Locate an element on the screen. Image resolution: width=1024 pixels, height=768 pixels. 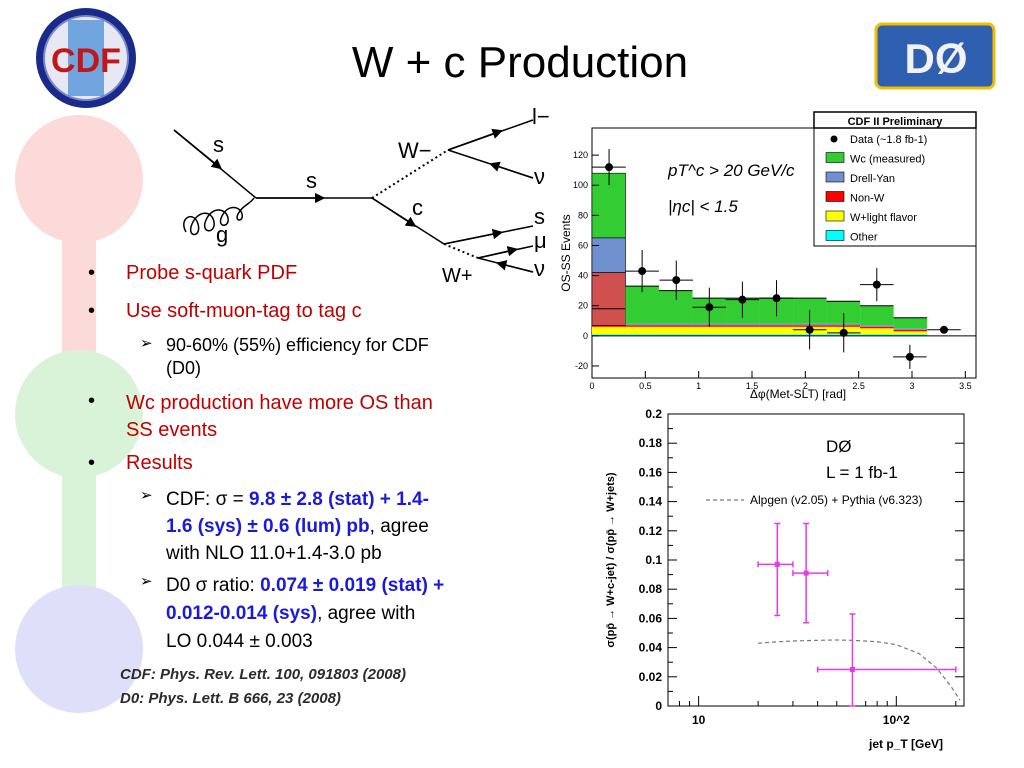
cdf-nlo: with NLO 11.0+1.4-3.0 pb is located at coordinates (274, 553).